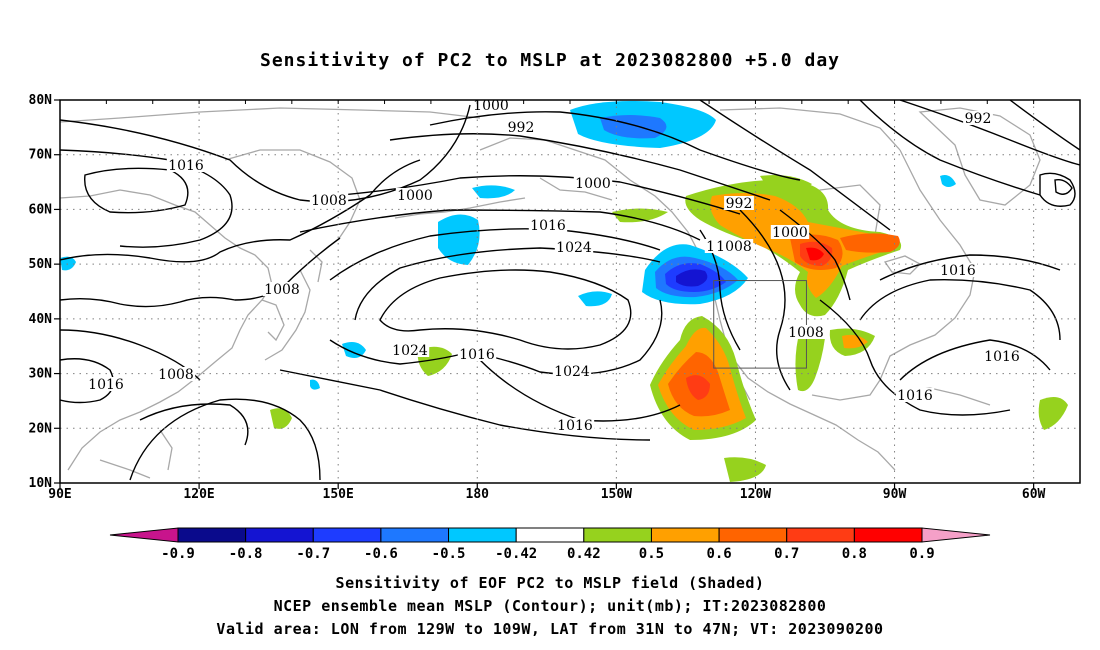 This screenshot has height=650, width=1100. What do you see at coordinates (755, 494) in the screenshot?
I see `lon-label: 120W` at bounding box center [755, 494].